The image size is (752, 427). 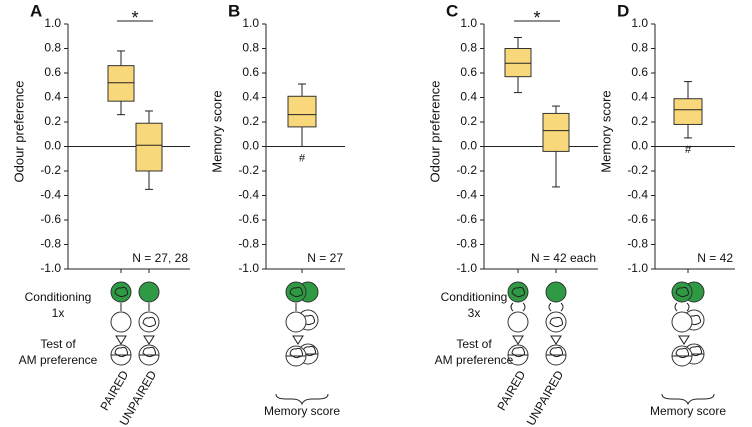 What do you see at coordinates (160, 258) in the screenshot?
I see `n-label: N = 27, 28` at bounding box center [160, 258].